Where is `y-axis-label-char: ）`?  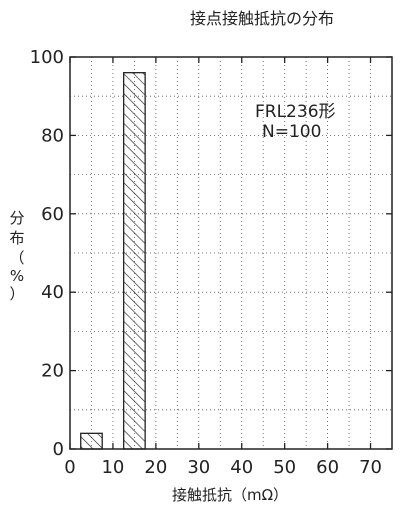 y-axis-label-char: ） is located at coordinates (16, 294).